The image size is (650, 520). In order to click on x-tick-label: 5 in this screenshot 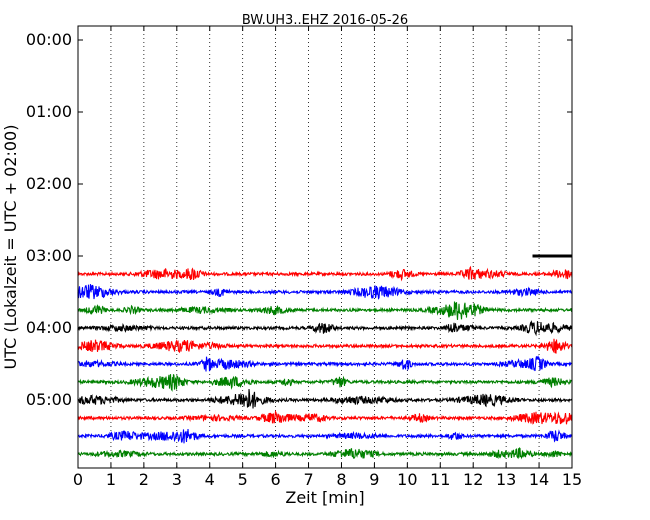, I will do `click(243, 479)`.